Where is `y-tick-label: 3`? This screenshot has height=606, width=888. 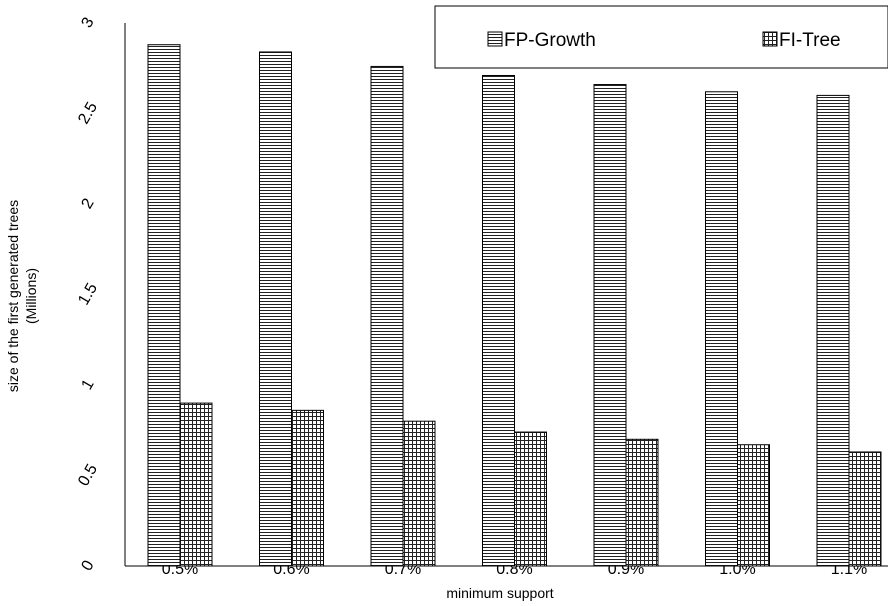
y-tick-label: 3 is located at coordinates (88, 23).